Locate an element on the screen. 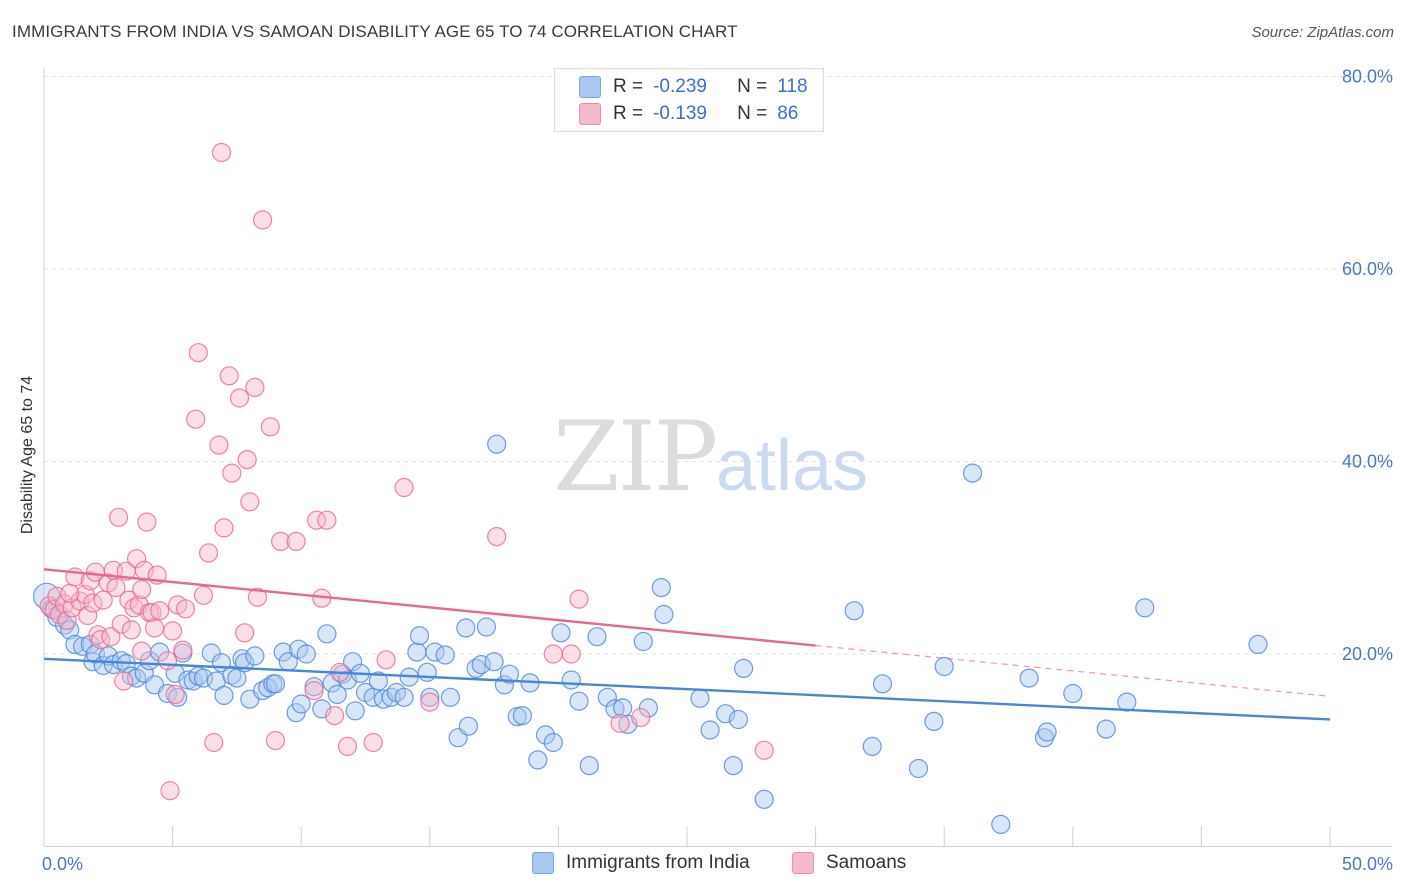 The width and height of the screenshot is (1406, 892). samoan-trend-extension is located at coordinates (1073, 670).